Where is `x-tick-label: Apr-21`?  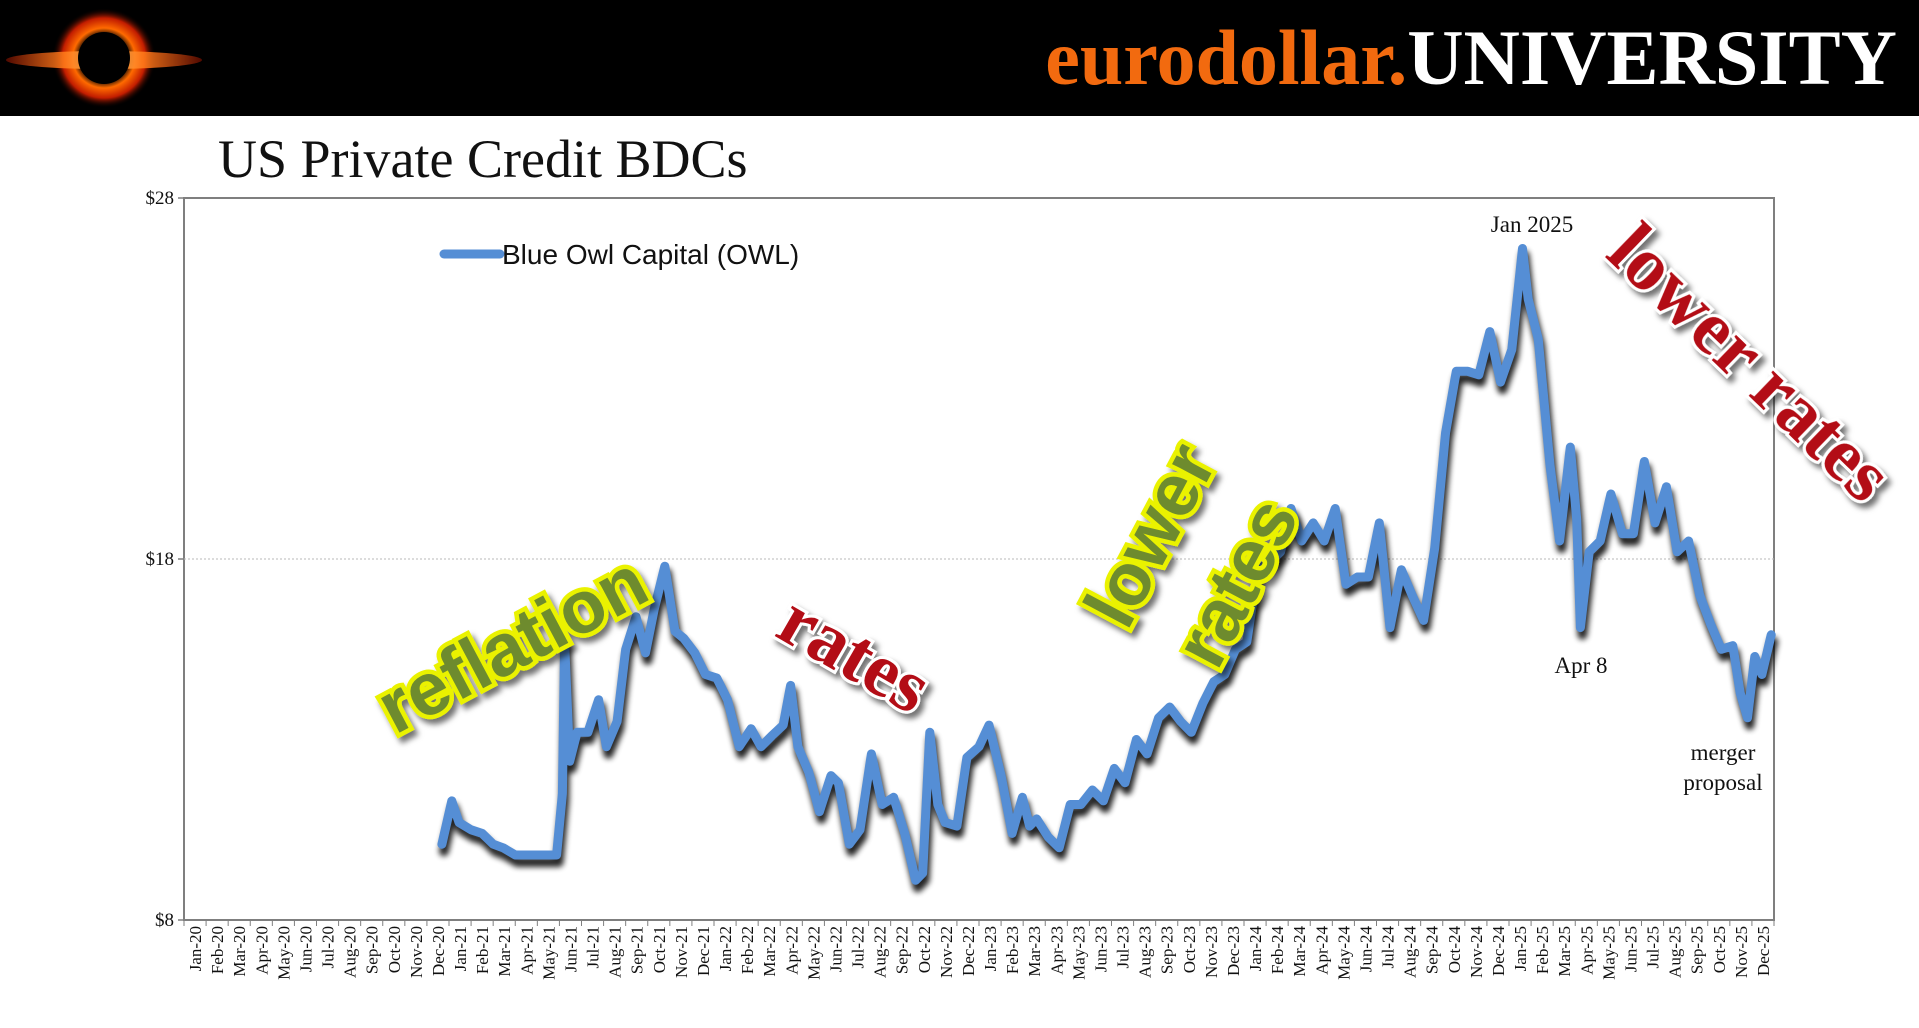 x-tick-label: Apr-21 is located at coordinates (526, 950).